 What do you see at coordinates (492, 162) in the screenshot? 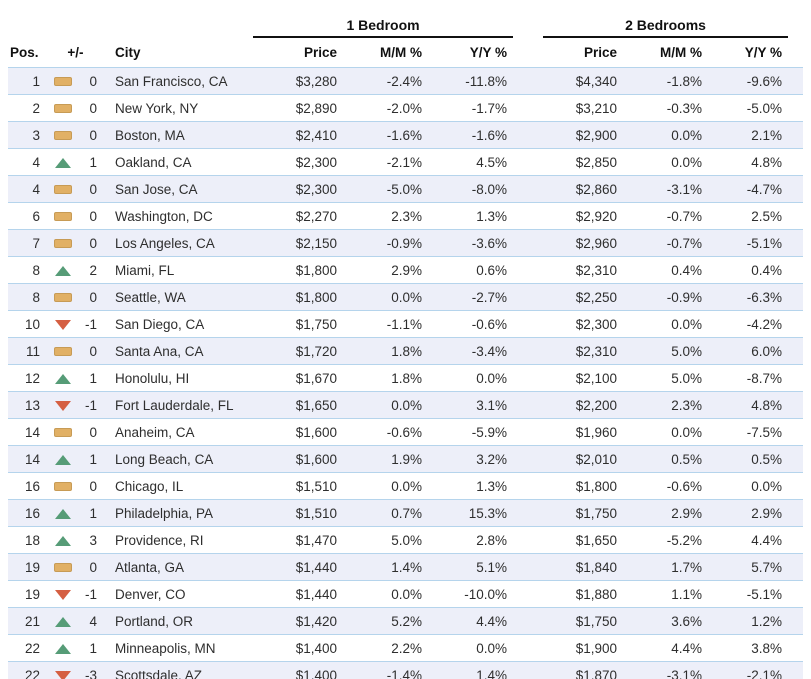
I see `br1-yy-cell: 4.5%` at bounding box center [492, 162].